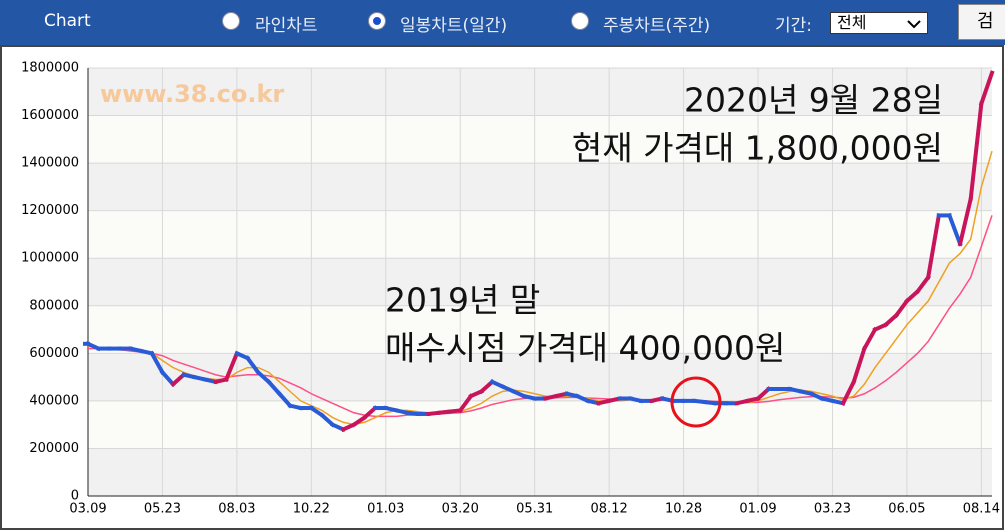 The image size is (1005, 530). What do you see at coordinates (981, 22) in the screenshot?
I see `search-button: 검` at bounding box center [981, 22].